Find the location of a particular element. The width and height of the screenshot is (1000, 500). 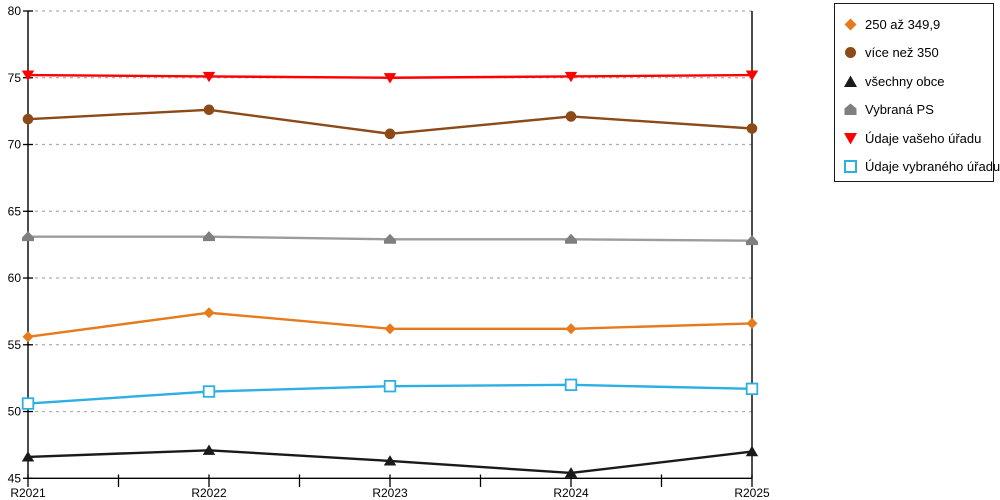

legend-marker-pentagon is located at coordinates (850, 109).